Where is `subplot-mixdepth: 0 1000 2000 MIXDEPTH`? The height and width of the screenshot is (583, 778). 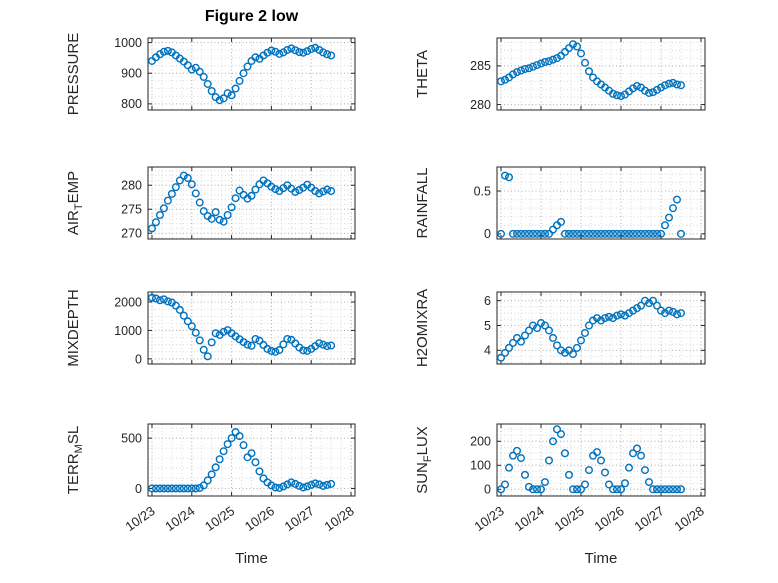 subplot-mixdepth: 0 1000 2000 MIXDEPTH is located at coordinates (210, 328).